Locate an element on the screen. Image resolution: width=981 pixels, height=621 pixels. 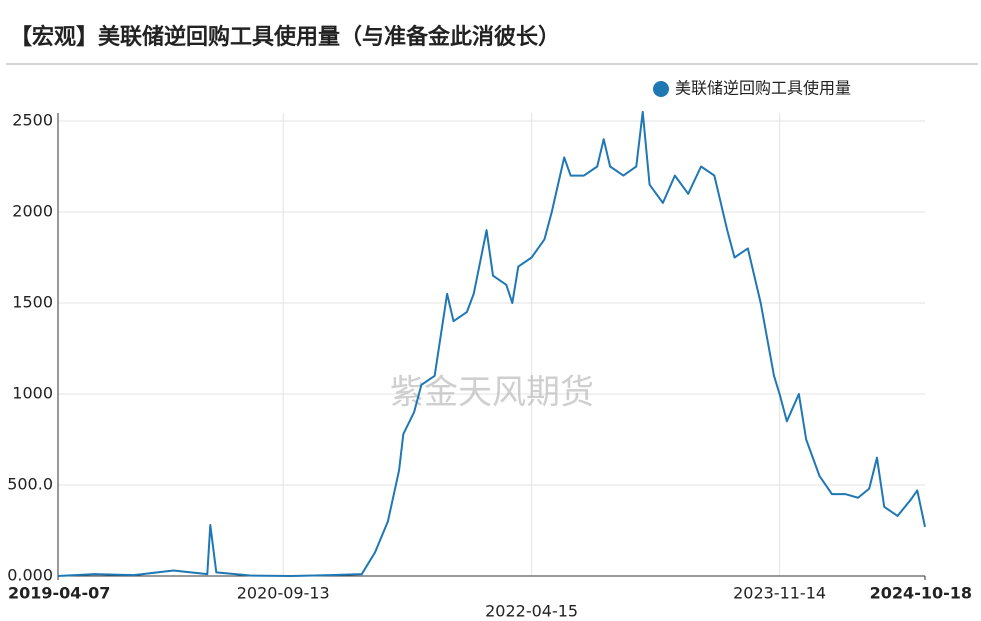
x-tick-label: 2019-04-07 is located at coordinates (59, 593).